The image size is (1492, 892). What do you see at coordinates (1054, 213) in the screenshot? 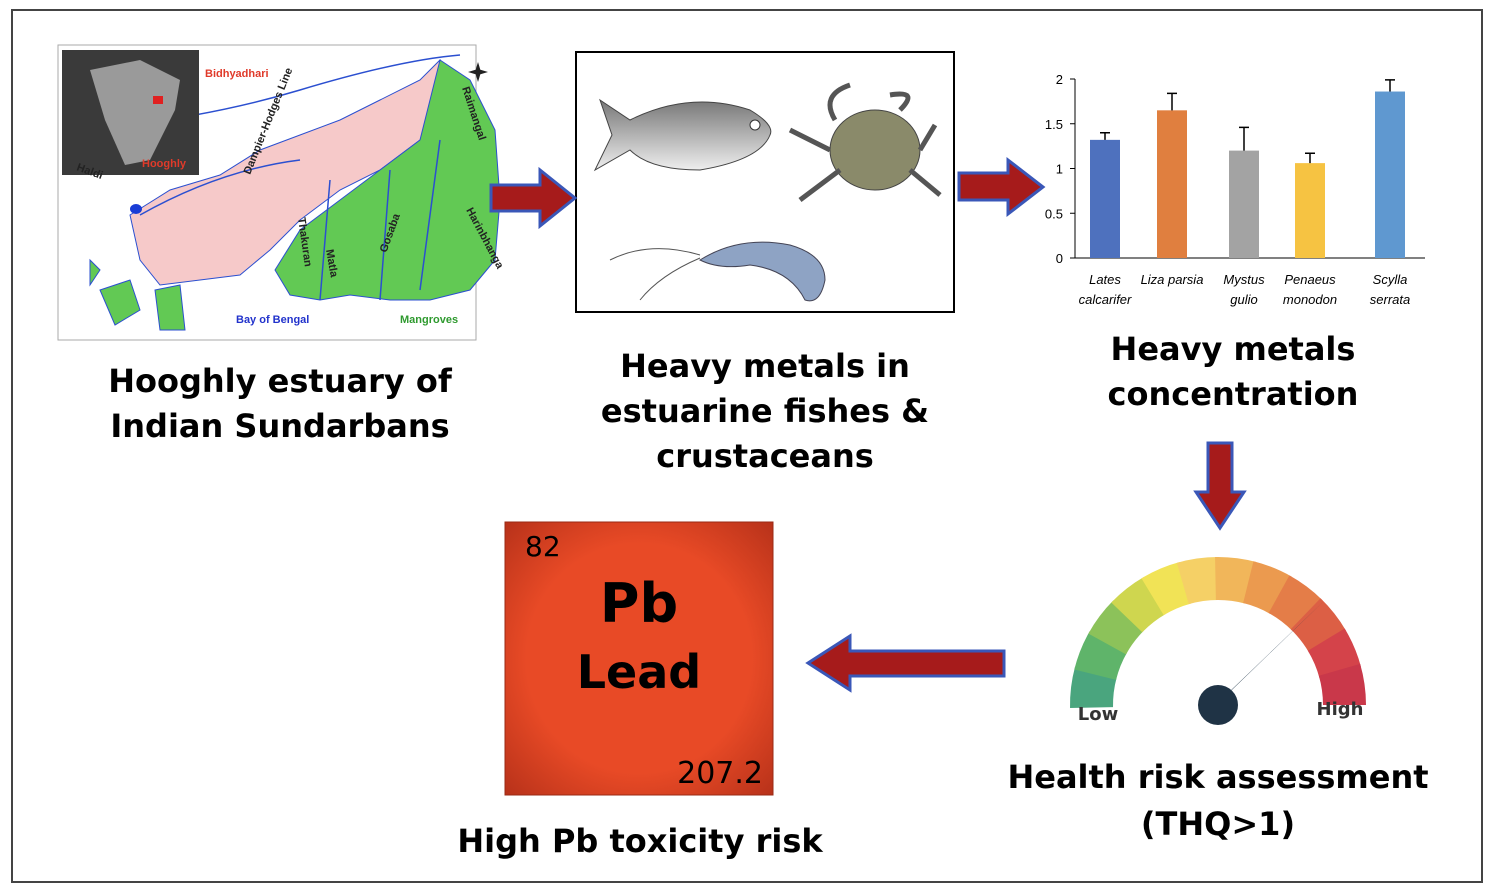
I see `y-tick-label: 0.5` at bounding box center [1054, 213].